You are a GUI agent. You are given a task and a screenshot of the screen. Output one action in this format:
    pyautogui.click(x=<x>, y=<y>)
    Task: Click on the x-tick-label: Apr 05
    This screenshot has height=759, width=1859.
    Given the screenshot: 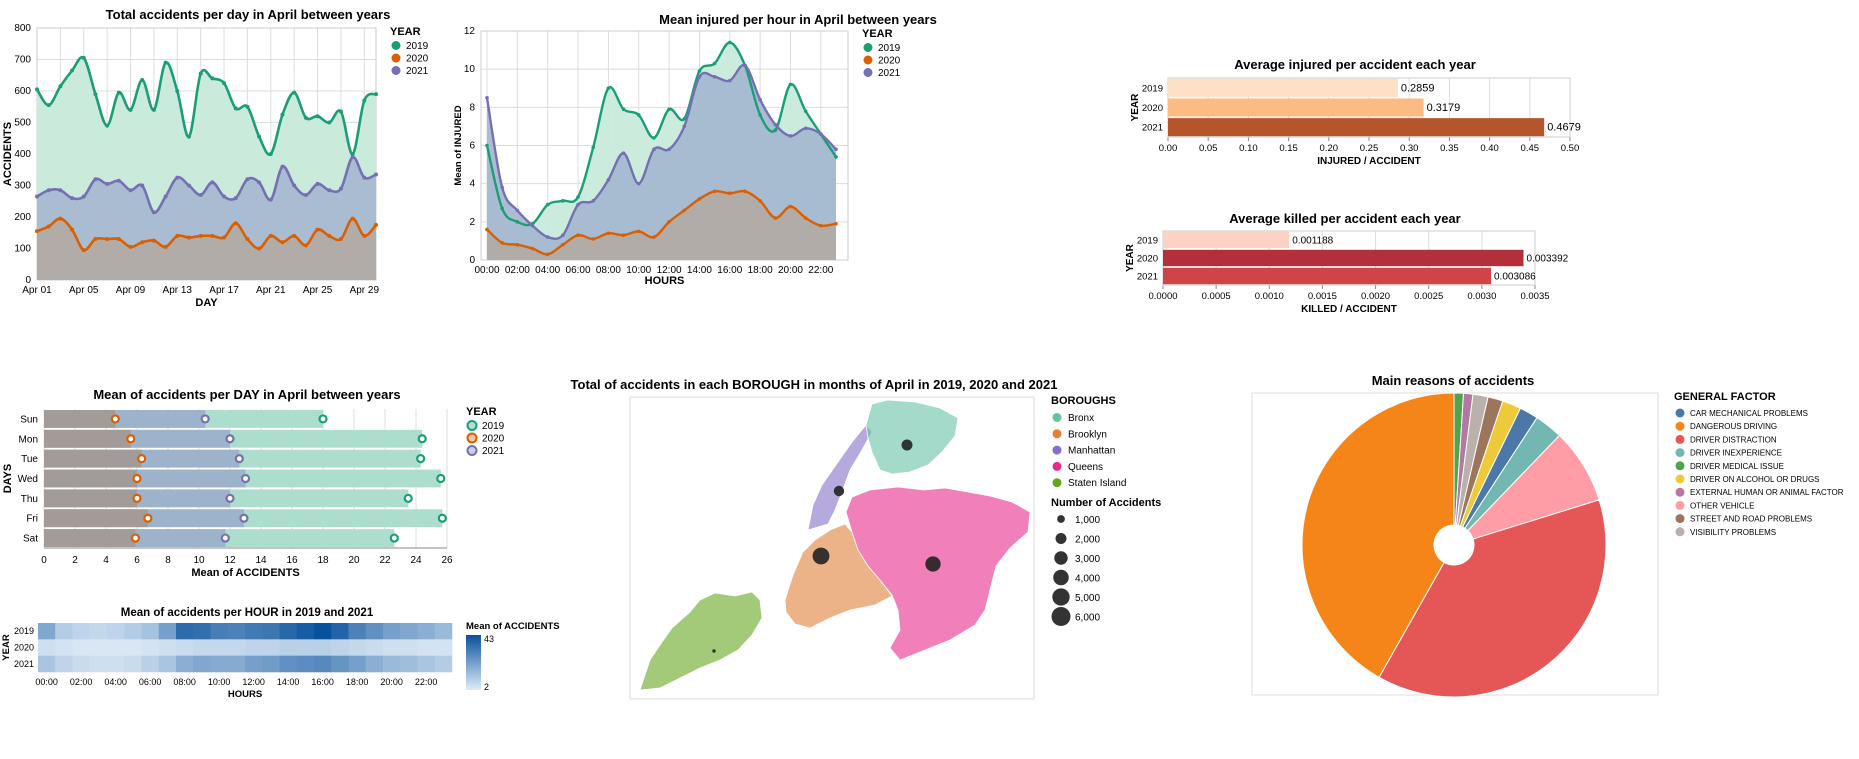 What is the action you would take?
    pyautogui.click(x=84, y=290)
    